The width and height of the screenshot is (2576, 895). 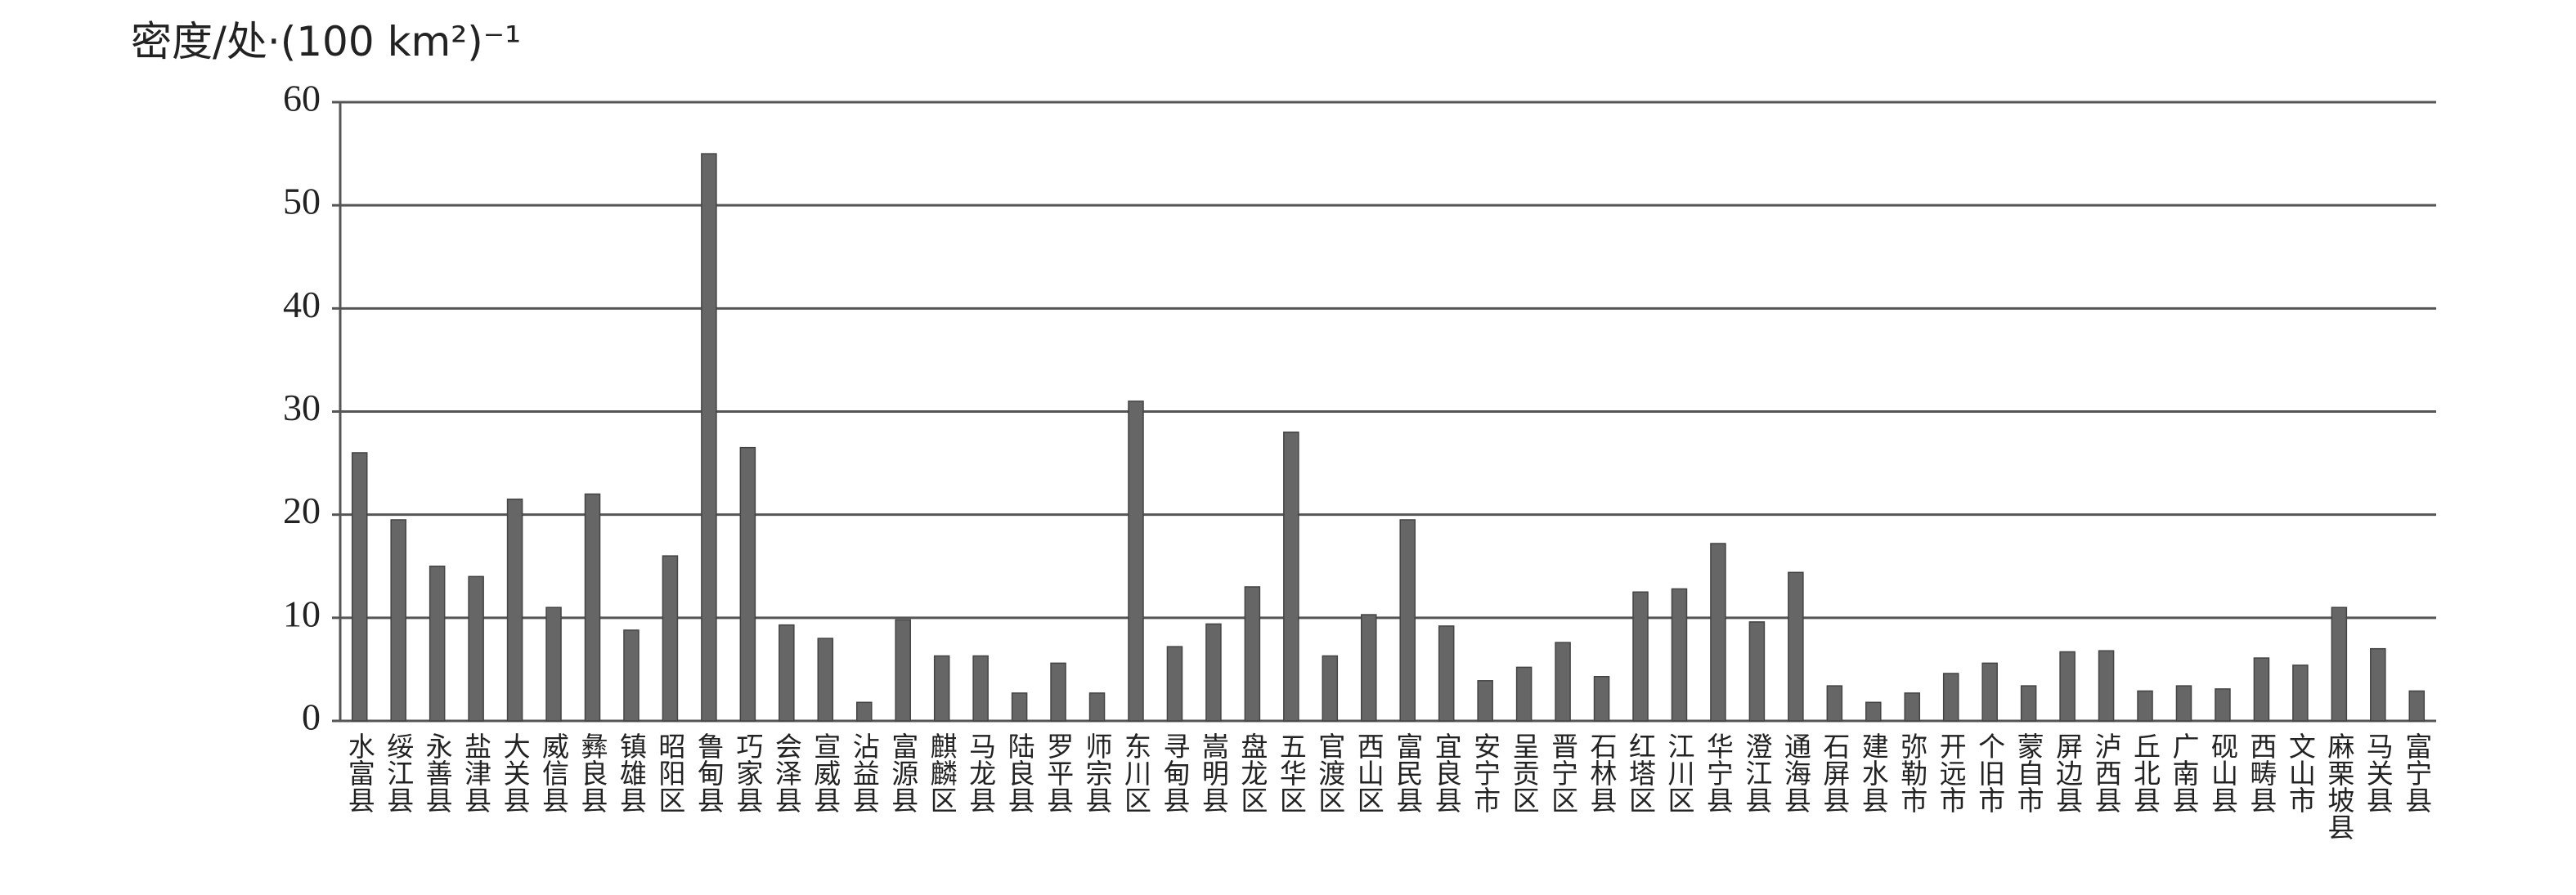 What do you see at coordinates (1213, 772) in the screenshot?
I see `x-tick-label: 嵩明县` at bounding box center [1213, 772].